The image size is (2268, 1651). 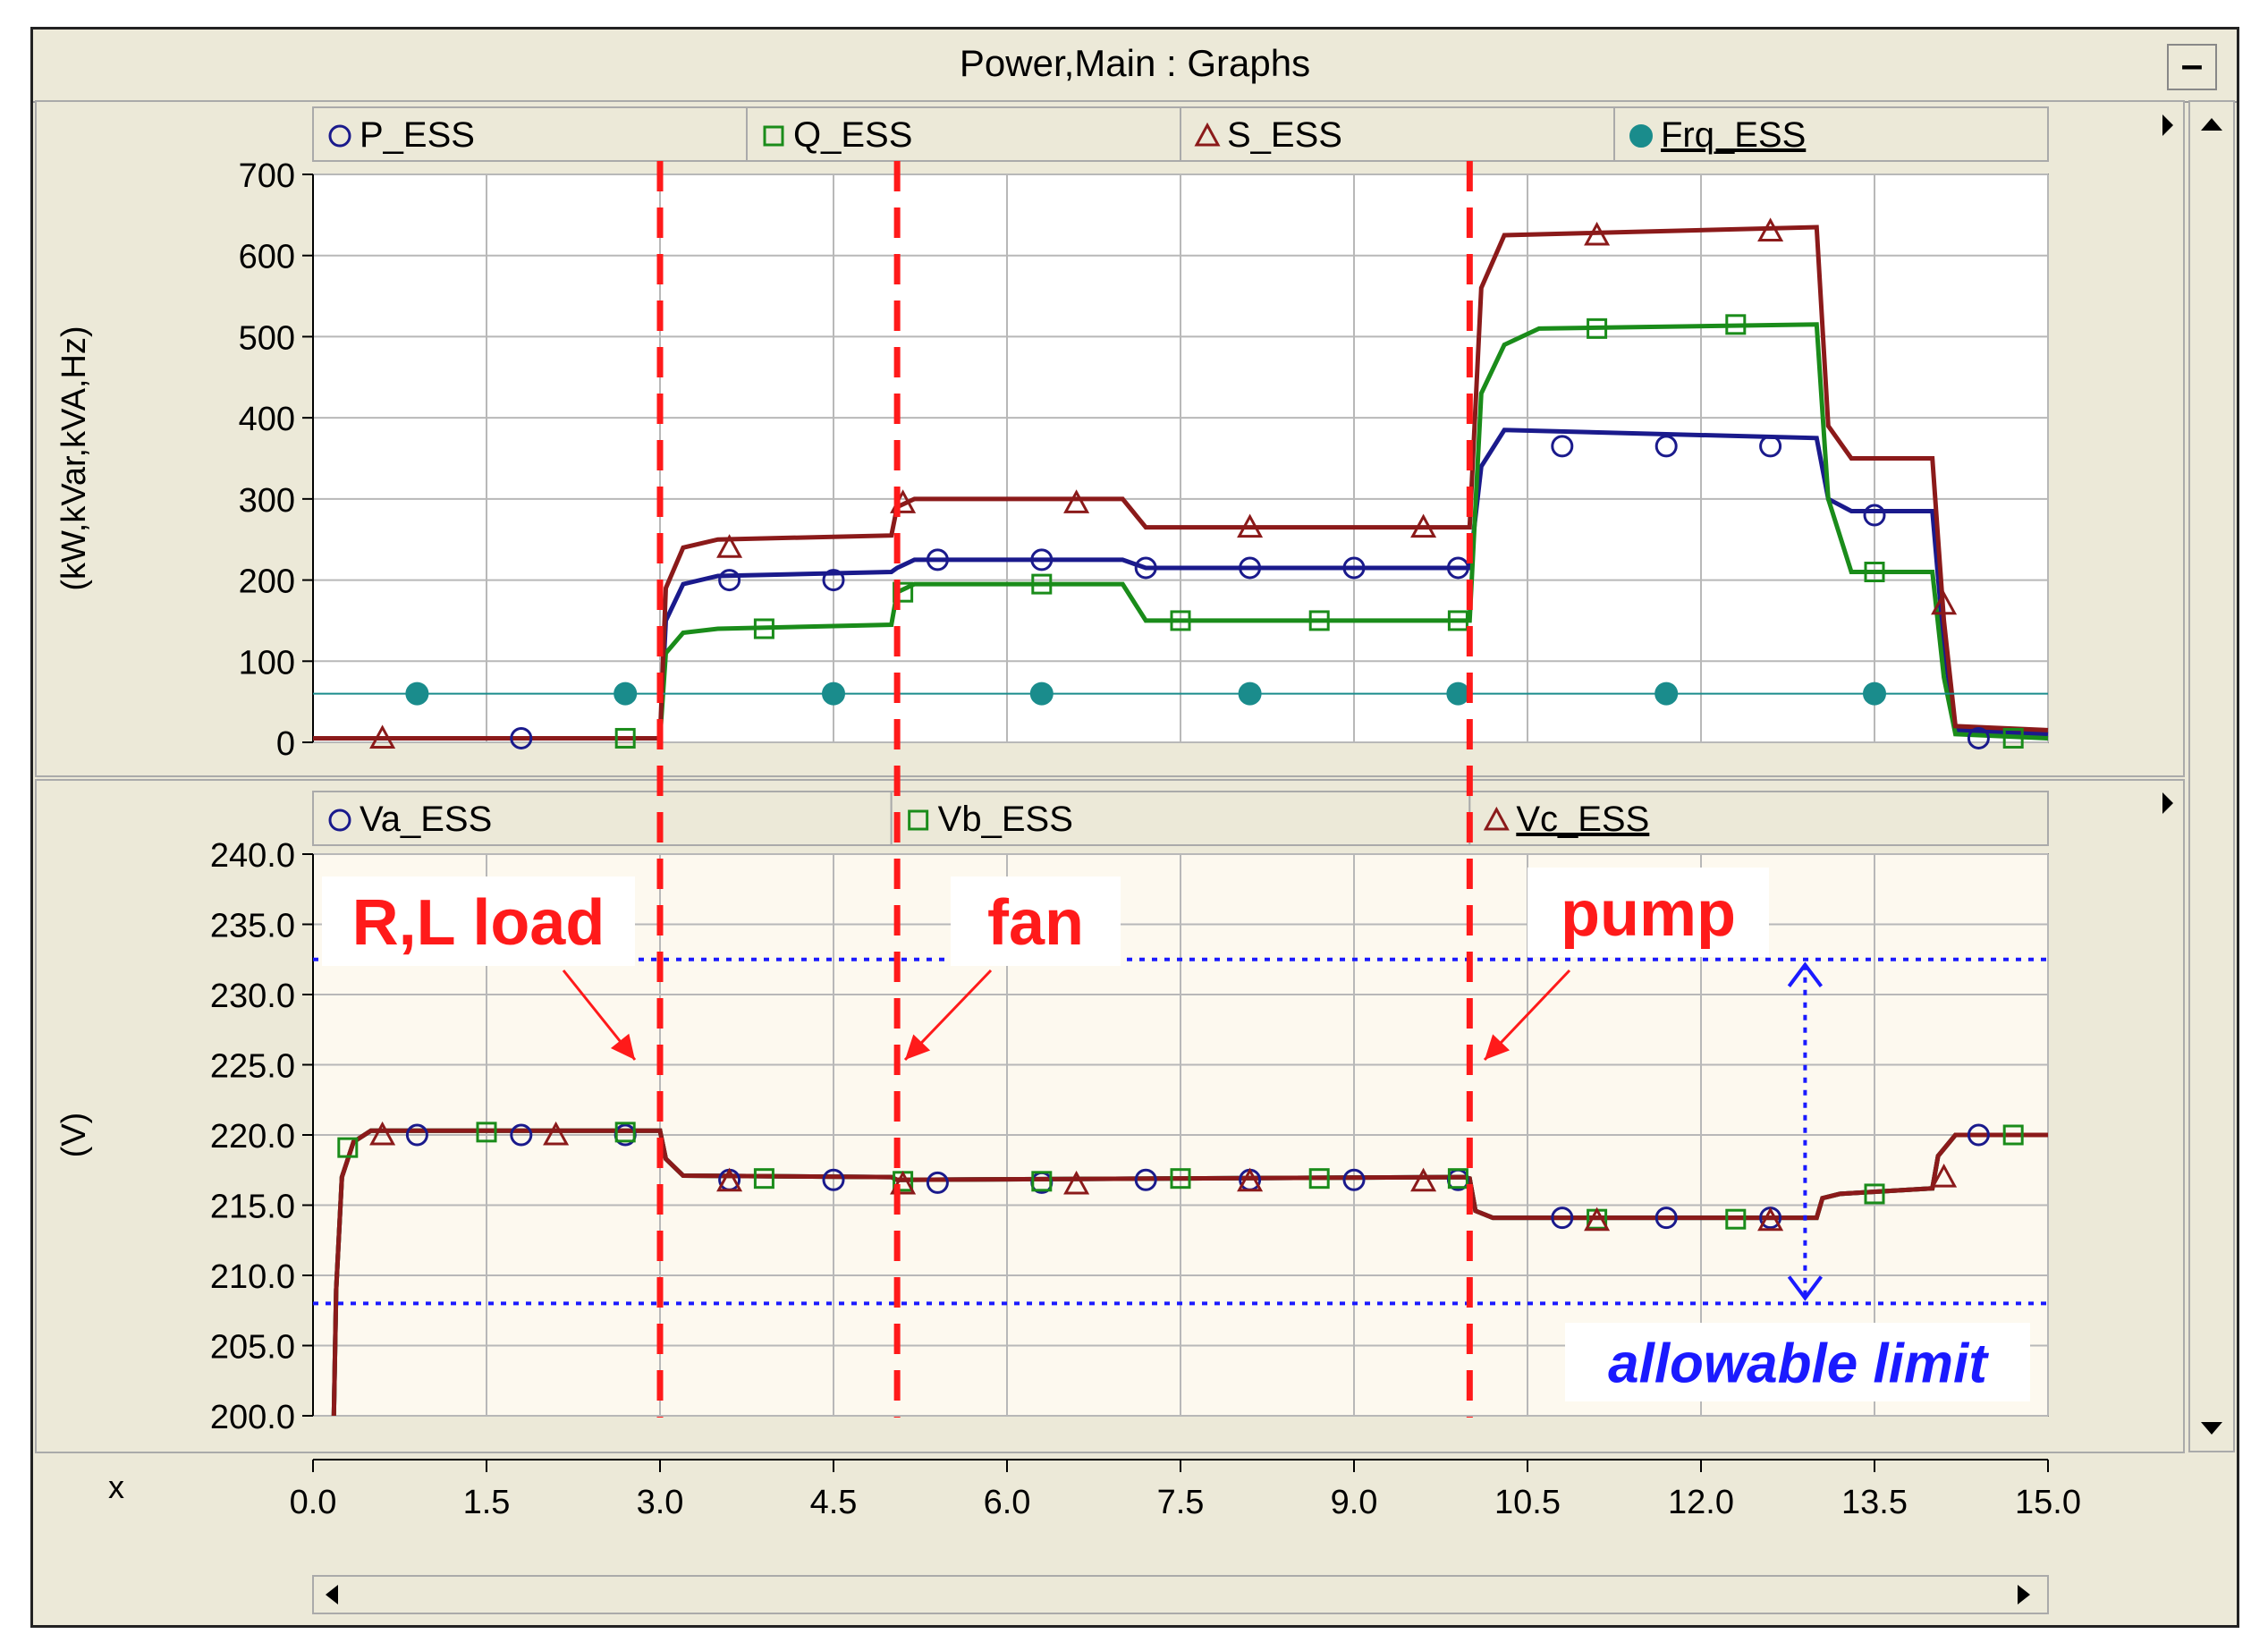 I want to click on down-arrow-icon, so click(x=1805, y=1288).